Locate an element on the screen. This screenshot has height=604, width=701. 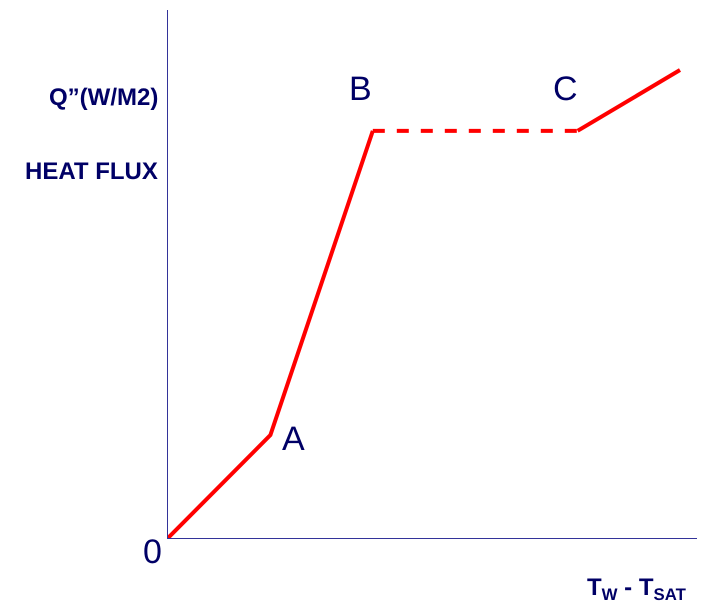
annotation: B is located at coordinates (360, 89).